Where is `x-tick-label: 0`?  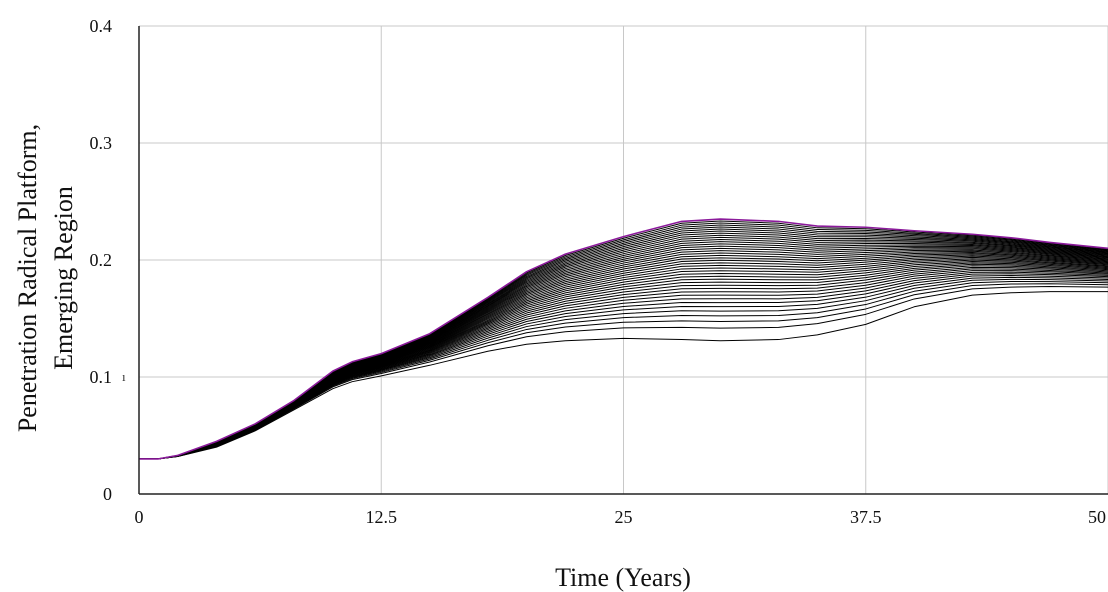
x-tick-label: 0 is located at coordinates (139, 517).